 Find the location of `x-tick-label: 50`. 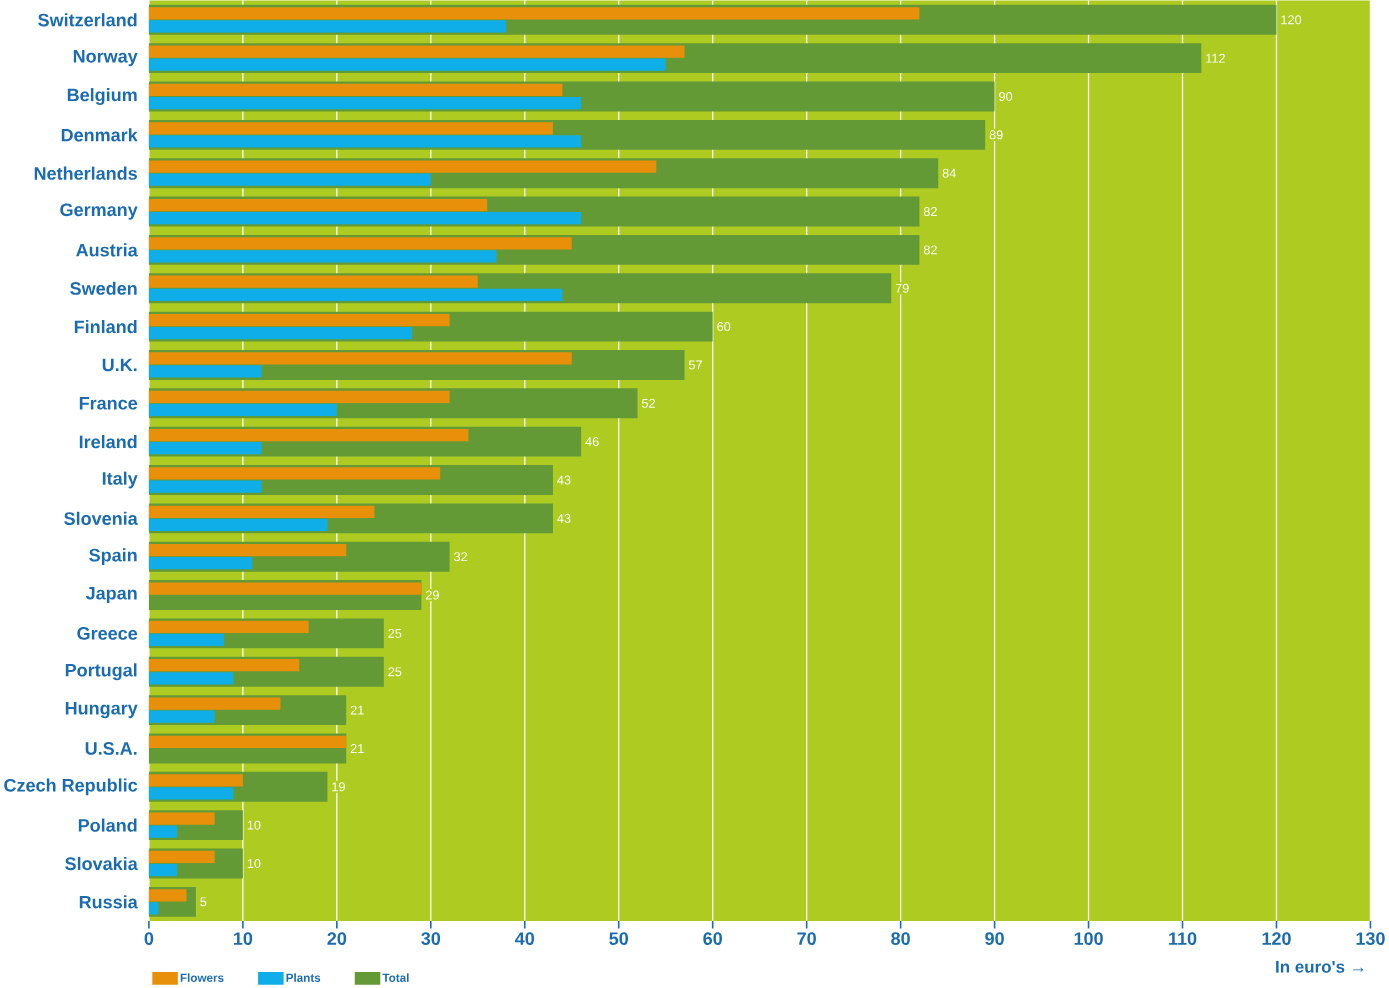

x-tick-label: 50 is located at coordinates (618, 939).